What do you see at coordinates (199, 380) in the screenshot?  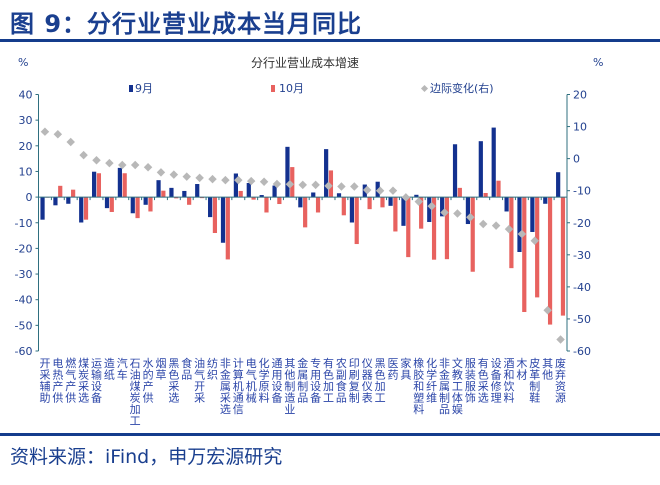 I see `category-label: 油气开采` at bounding box center [199, 380].